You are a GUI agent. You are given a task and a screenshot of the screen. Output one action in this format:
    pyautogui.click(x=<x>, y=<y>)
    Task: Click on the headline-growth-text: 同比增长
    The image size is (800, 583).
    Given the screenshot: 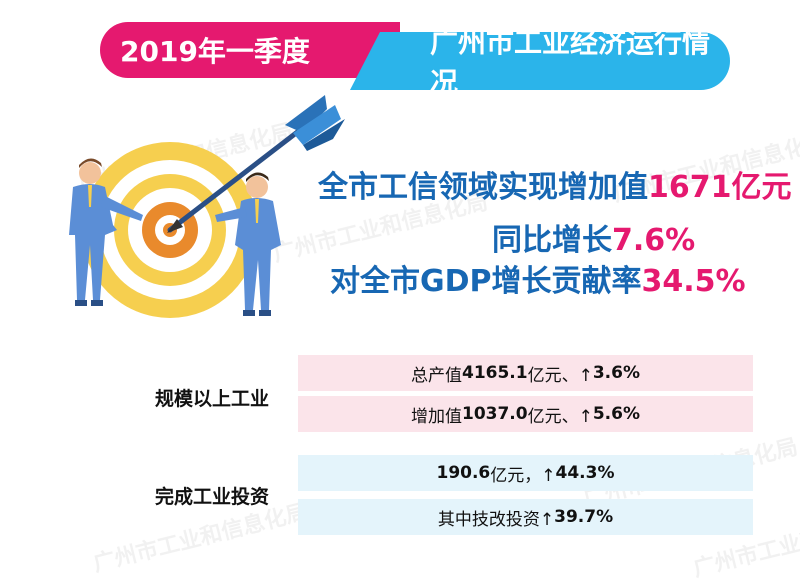 What is the action you would take?
    pyautogui.click(x=552, y=240)
    